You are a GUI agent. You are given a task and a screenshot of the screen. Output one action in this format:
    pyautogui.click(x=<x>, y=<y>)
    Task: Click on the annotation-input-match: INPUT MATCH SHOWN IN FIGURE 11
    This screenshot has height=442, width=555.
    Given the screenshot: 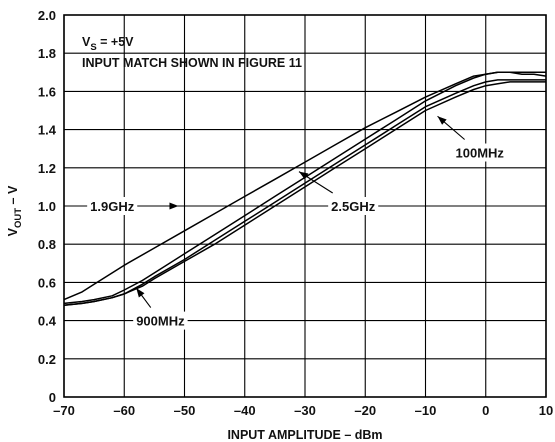 What is the action you would take?
    pyautogui.click(x=192, y=63)
    